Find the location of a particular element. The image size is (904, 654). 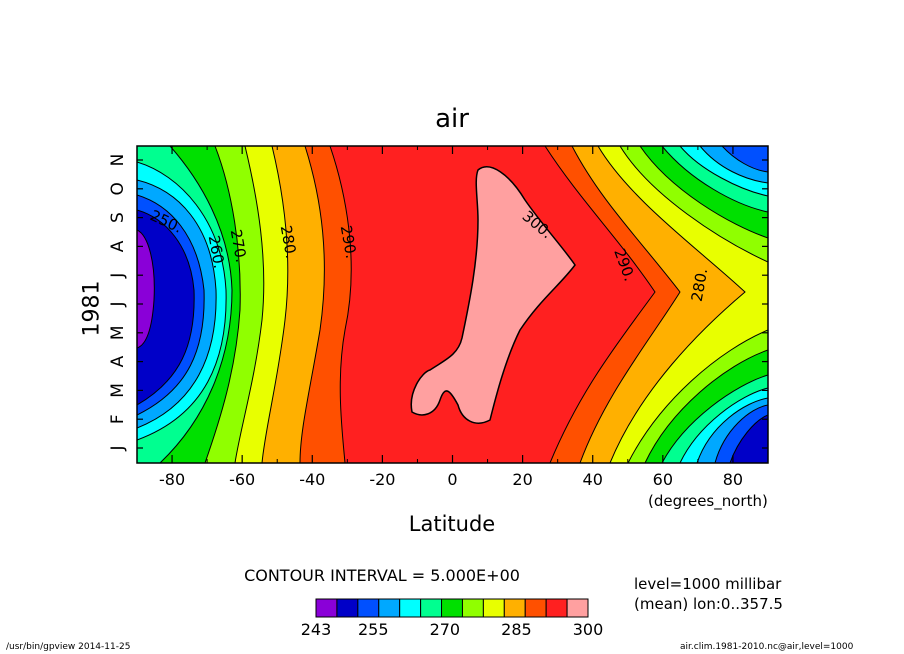

x-axis-unit: (degrees_north) is located at coordinates (708, 501).